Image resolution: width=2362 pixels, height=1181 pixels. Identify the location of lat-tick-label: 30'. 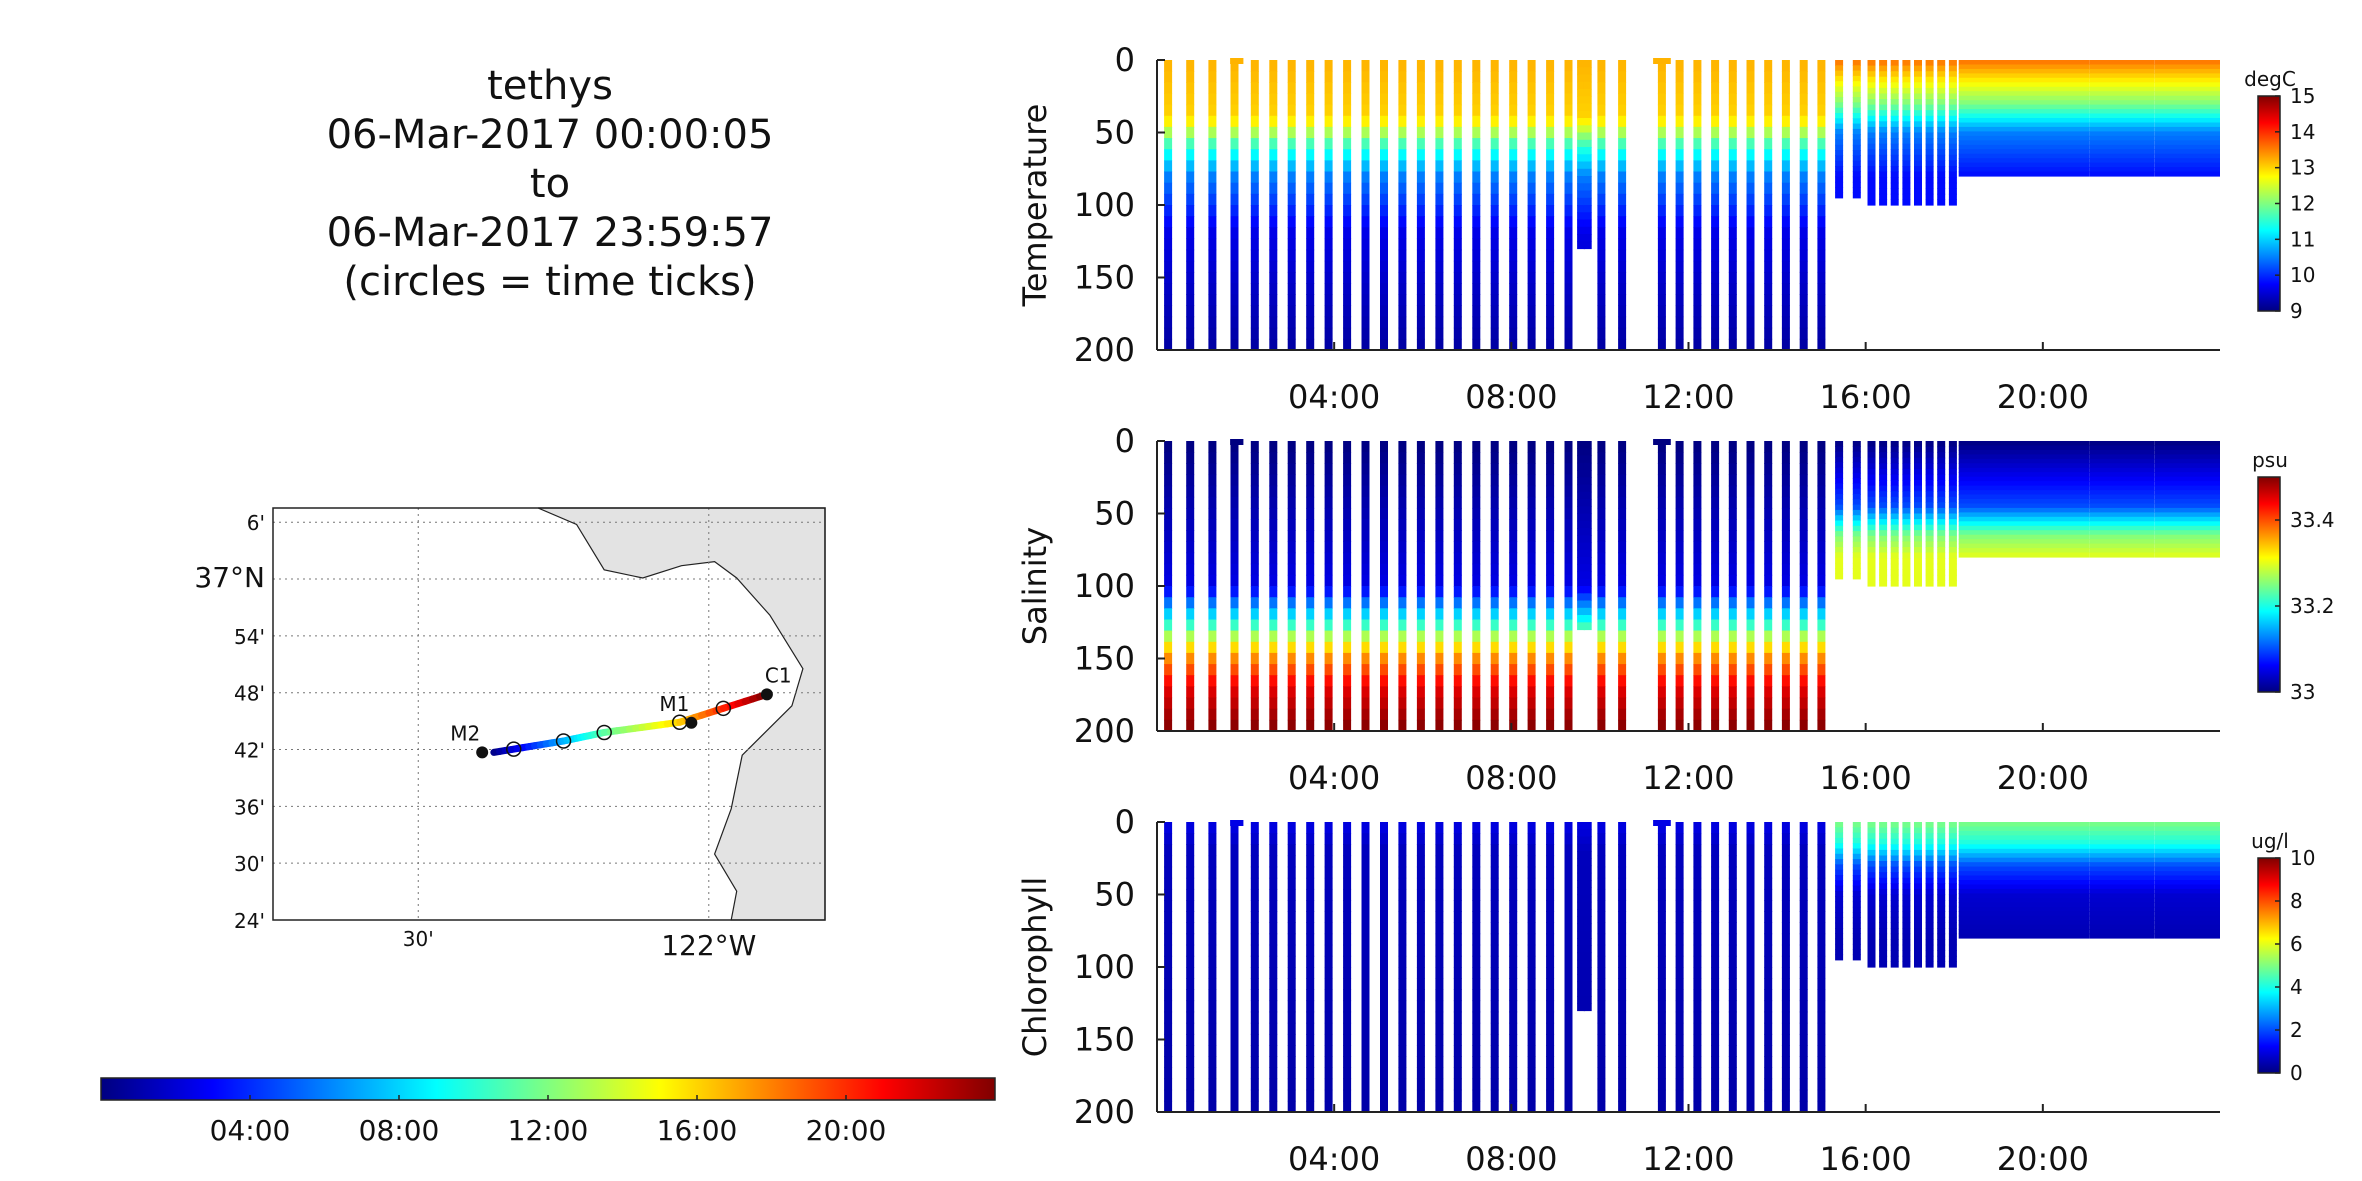
(249, 864).